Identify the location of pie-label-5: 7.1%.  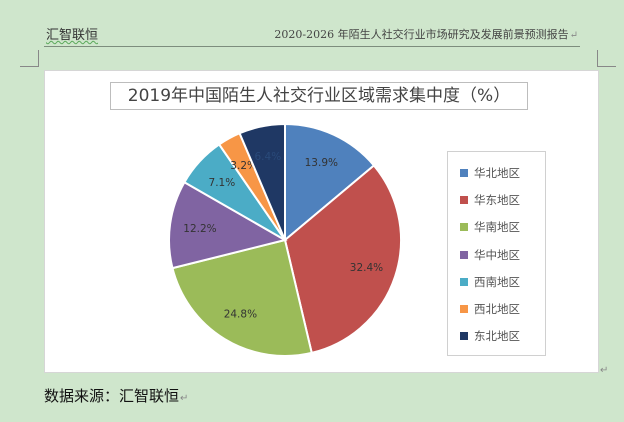
(222, 183).